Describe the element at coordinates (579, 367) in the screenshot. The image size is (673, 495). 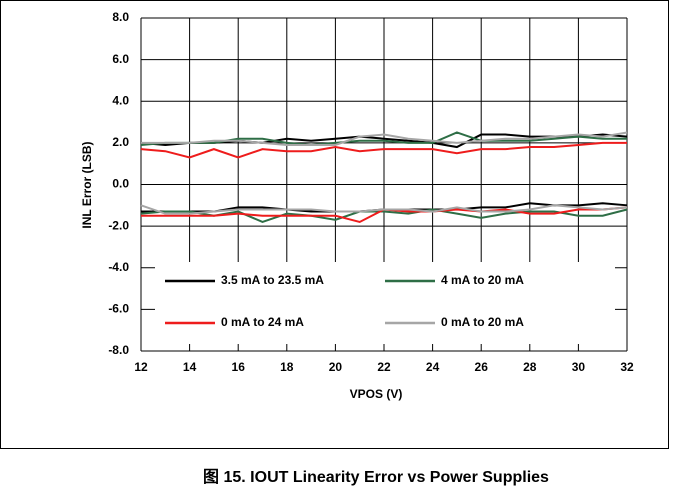
I see `x-tick-label: 30` at that location.